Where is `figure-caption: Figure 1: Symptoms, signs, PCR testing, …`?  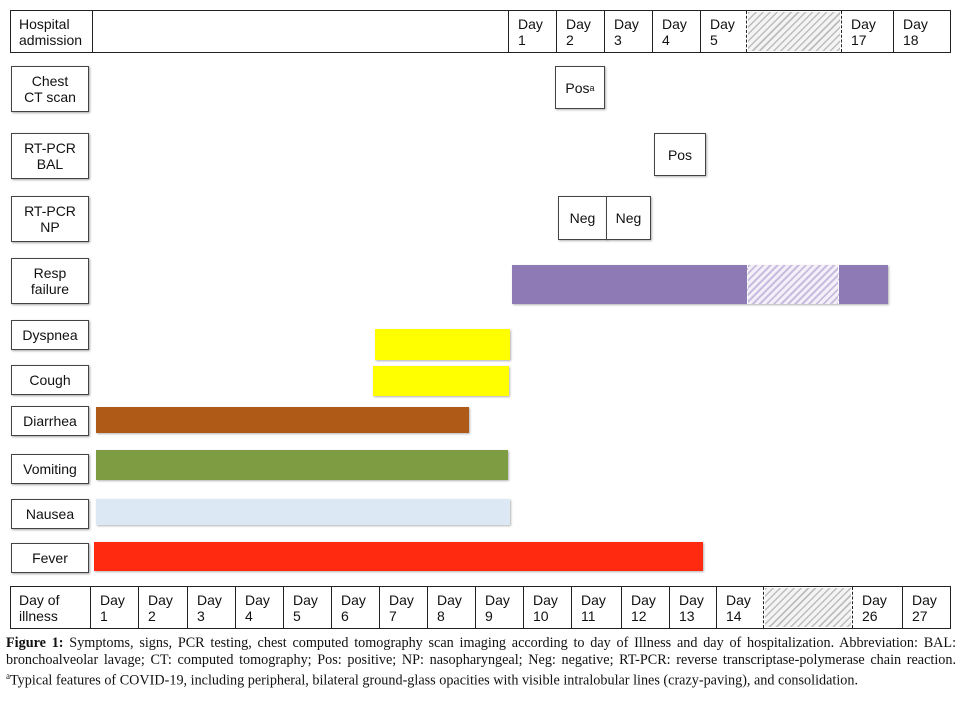 figure-caption: Figure 1: Symptoms, signs, PCR testing, … is located at coordinates (481, 662).